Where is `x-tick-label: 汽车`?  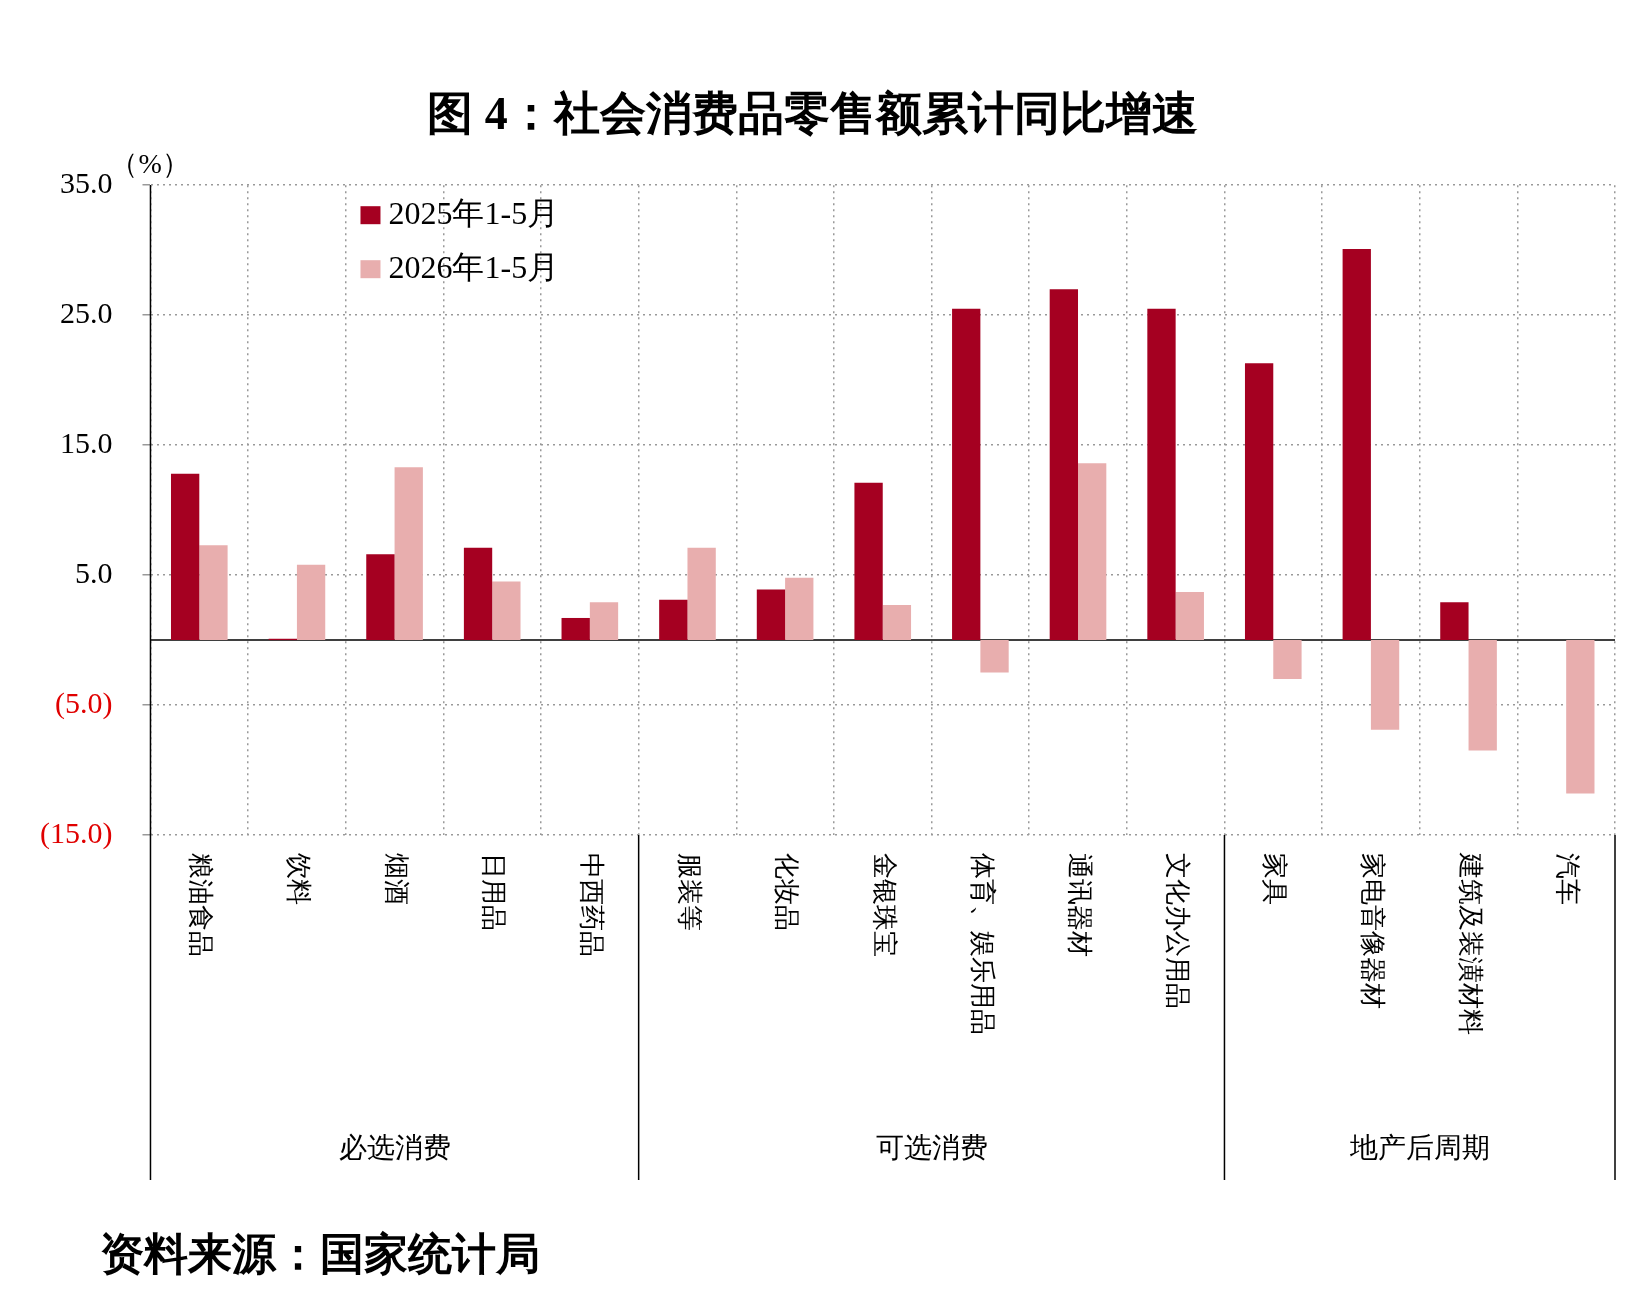 x-tick-label: 汽车 is located at coordinates (1568, 879).